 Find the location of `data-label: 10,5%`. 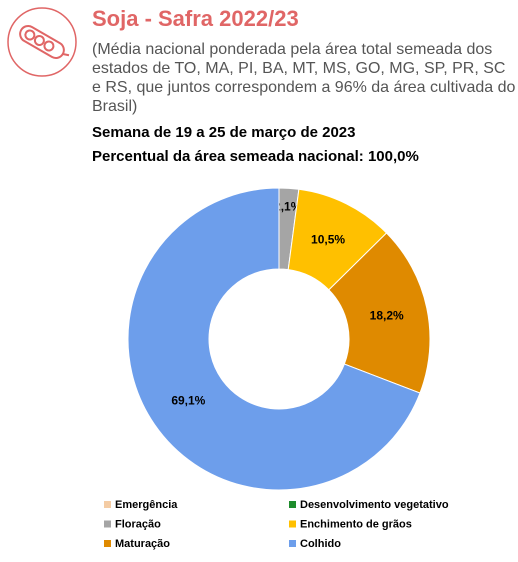

data-label: 10,5% is located at coordinates (328, 240).